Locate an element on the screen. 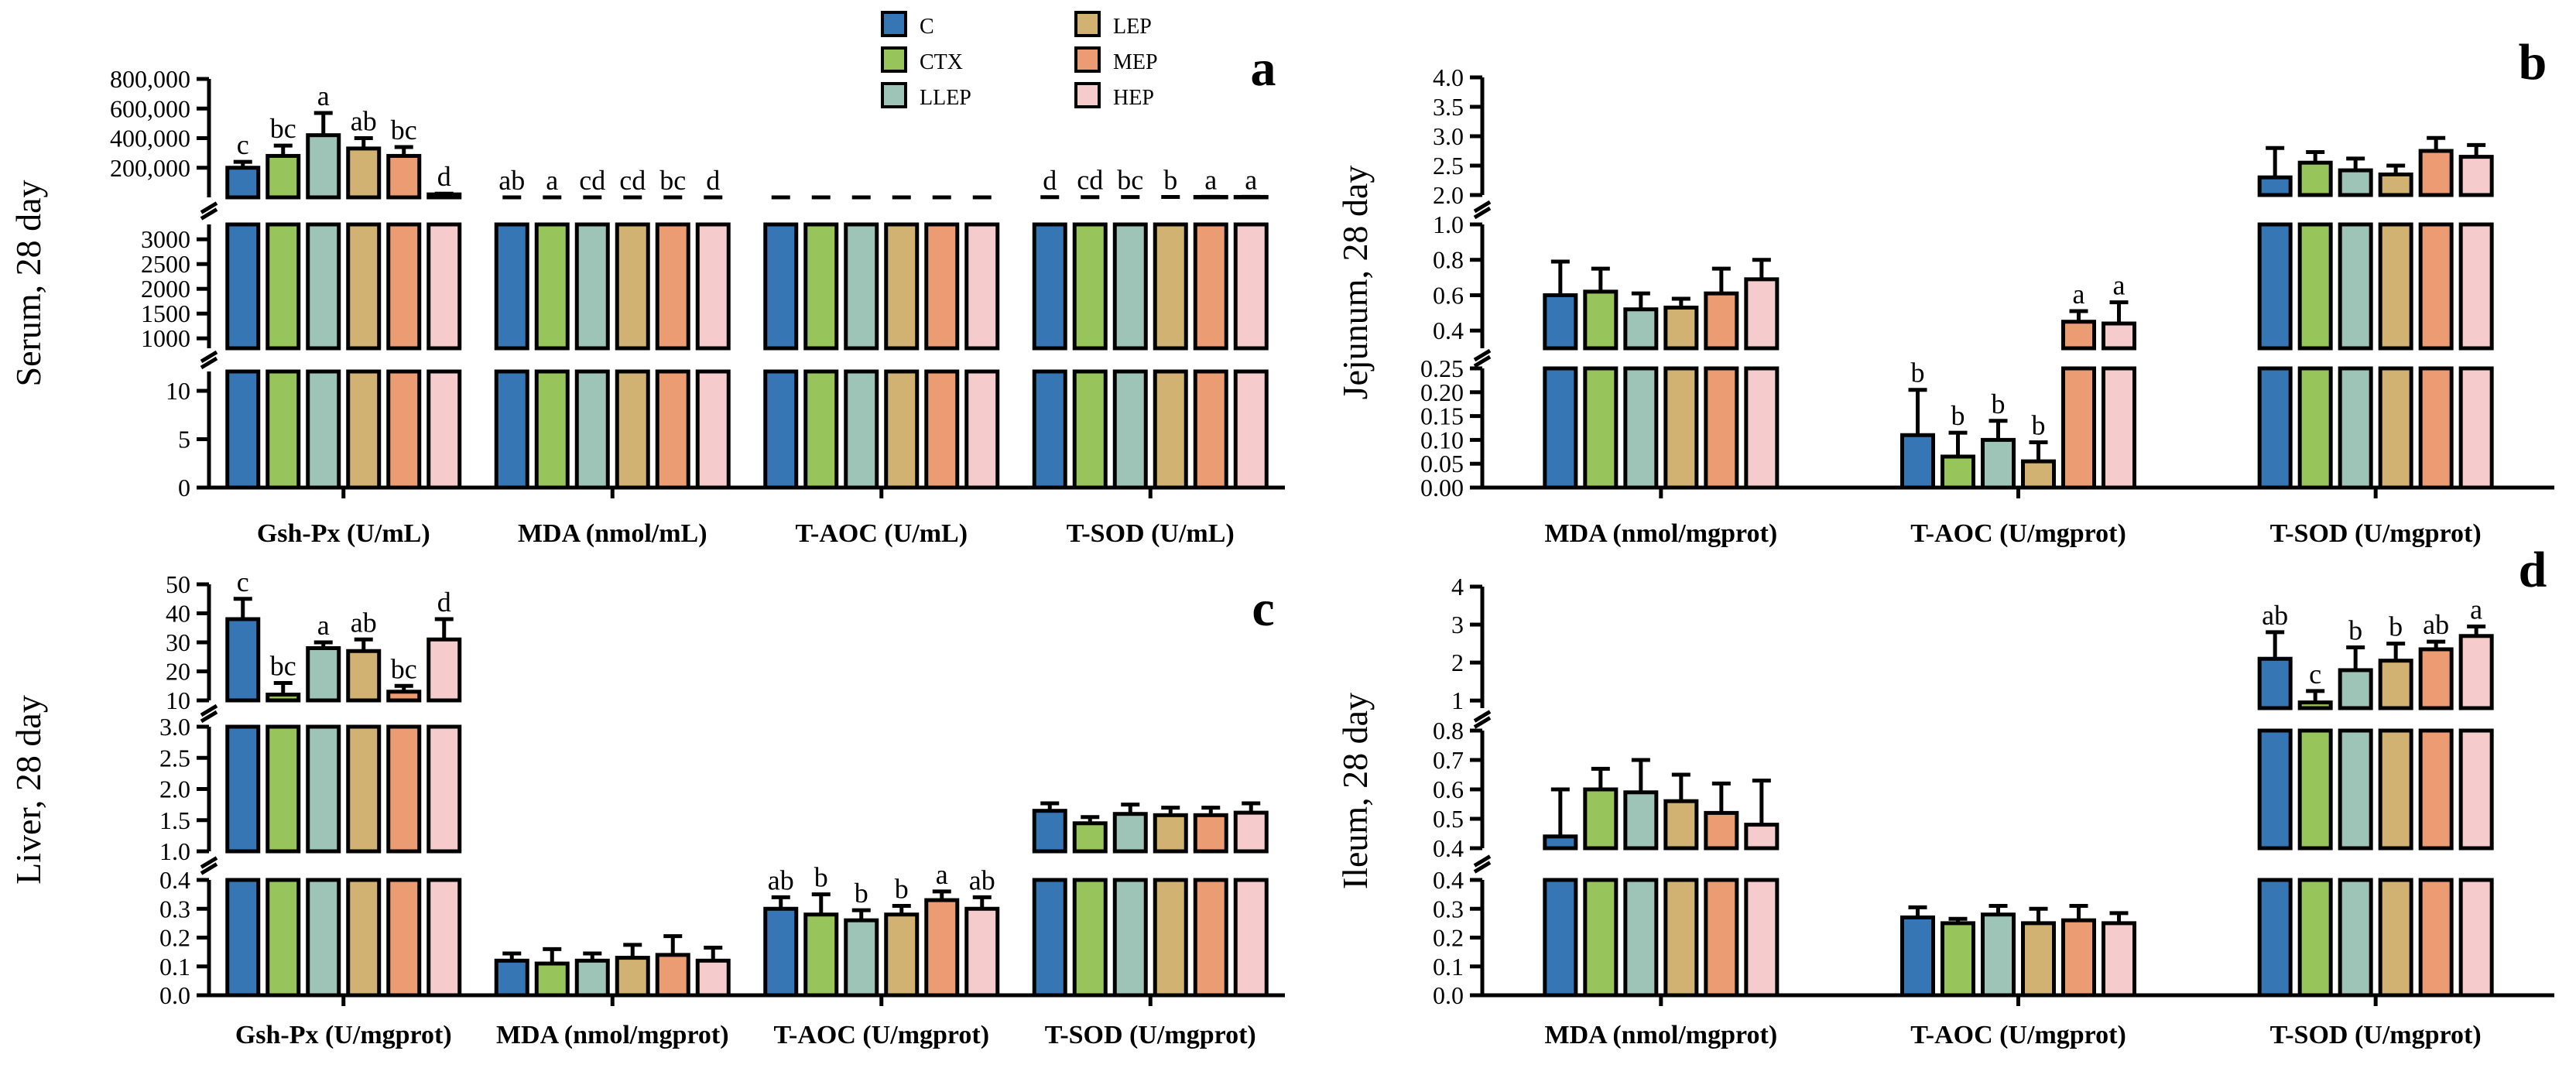 The width and height of the screenshot is (2576, 1068). legend-swatch-hep is located at coordinates (1087, 95).